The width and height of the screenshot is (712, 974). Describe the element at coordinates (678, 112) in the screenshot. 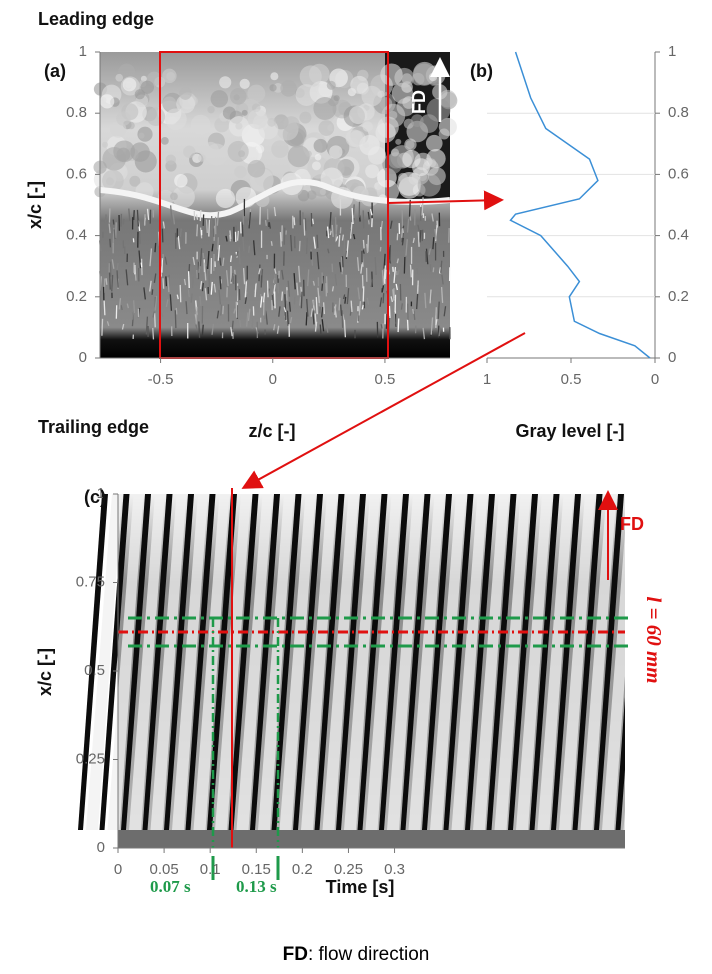

I see `y-tick-label: 0.8` at that location.